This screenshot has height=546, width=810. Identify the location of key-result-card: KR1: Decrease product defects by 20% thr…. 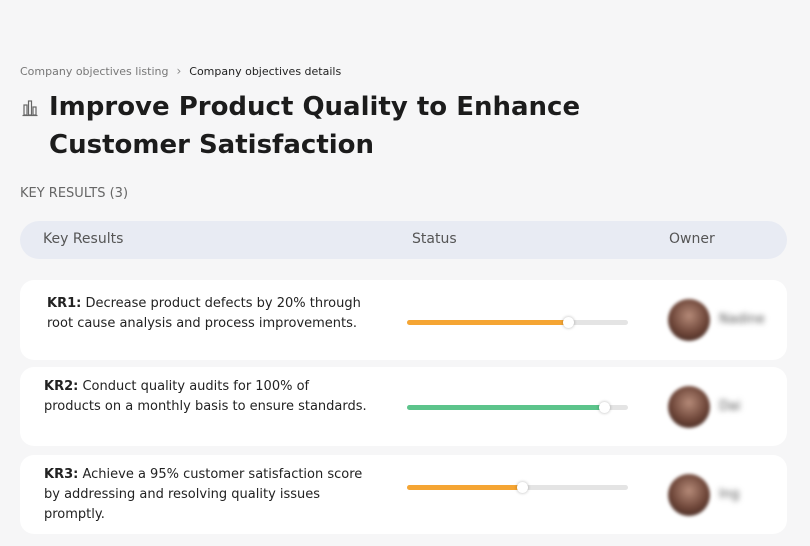
(403, 320).